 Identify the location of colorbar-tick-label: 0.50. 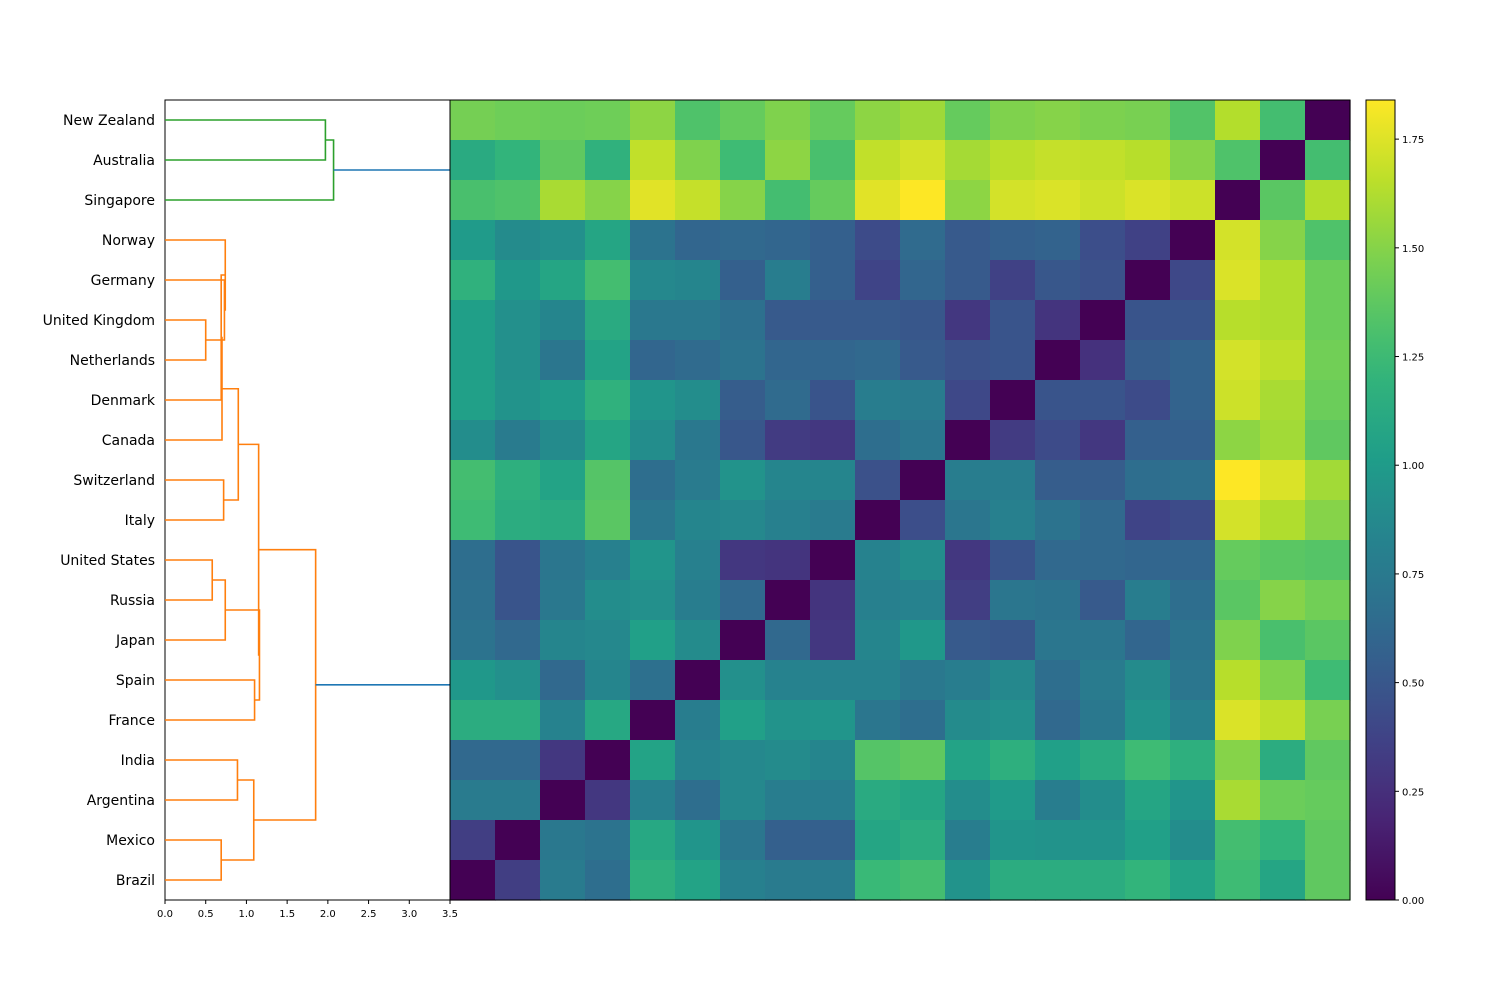
(1413, 684).